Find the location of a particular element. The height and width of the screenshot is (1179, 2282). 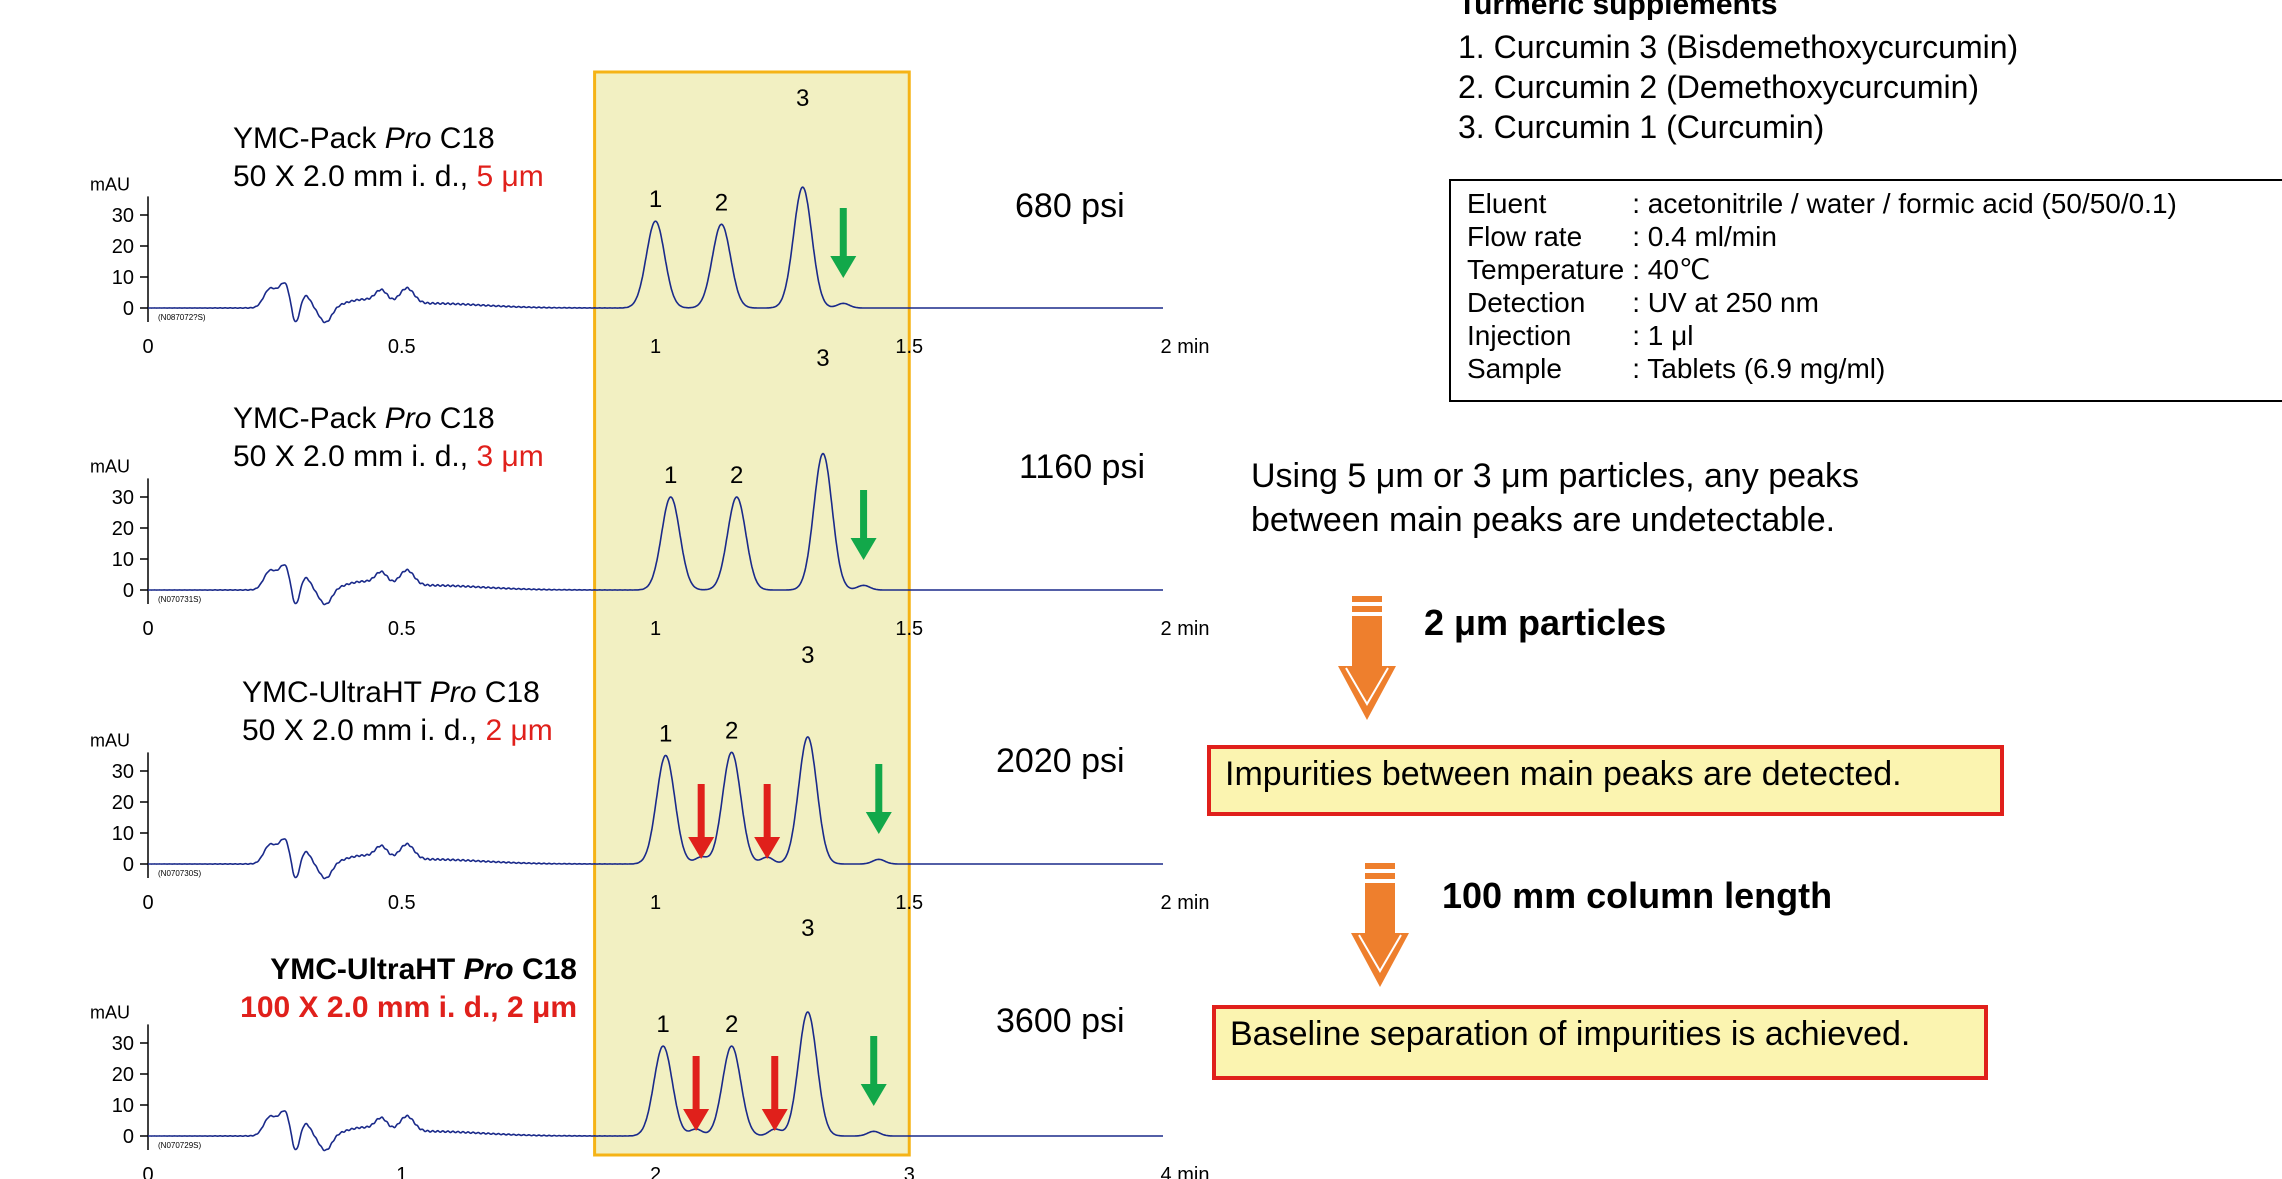

step-2-label: 100 mm column length is located at coordinates (1637, 895).